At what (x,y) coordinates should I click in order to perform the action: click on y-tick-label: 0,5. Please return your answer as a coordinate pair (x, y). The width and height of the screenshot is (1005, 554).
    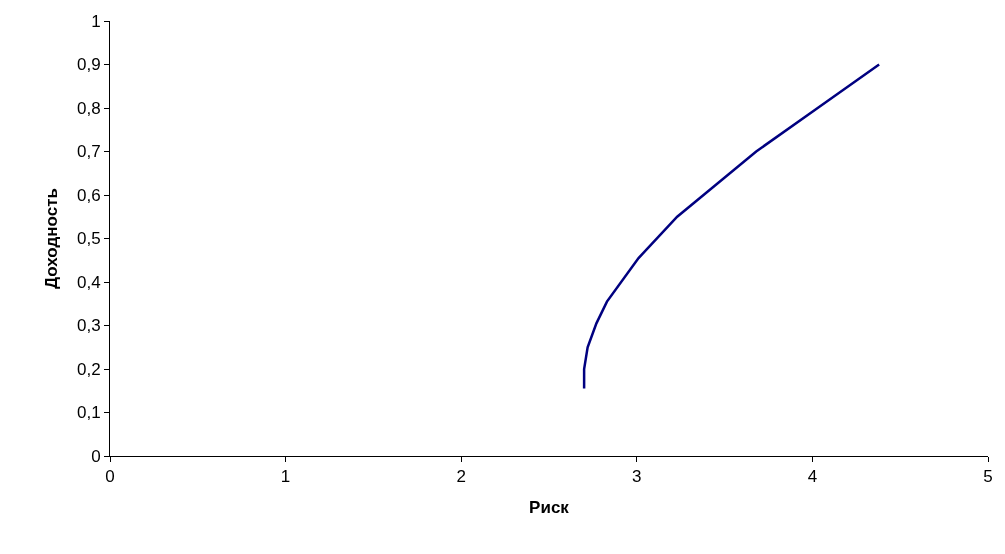
    Looking at the image, I should click on (88, 239).